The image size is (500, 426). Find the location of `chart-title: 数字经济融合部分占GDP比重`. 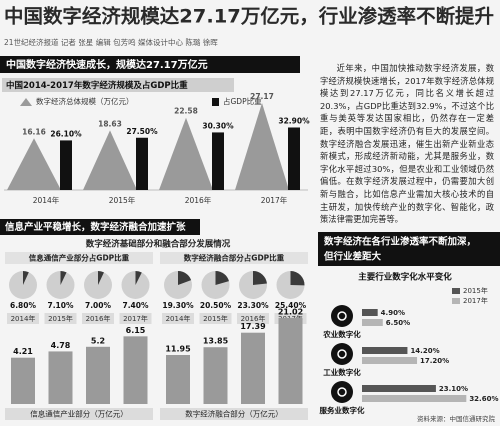

chart-title: 数字经济融合部分占GDP比重 is located at coordinates (234, 258).